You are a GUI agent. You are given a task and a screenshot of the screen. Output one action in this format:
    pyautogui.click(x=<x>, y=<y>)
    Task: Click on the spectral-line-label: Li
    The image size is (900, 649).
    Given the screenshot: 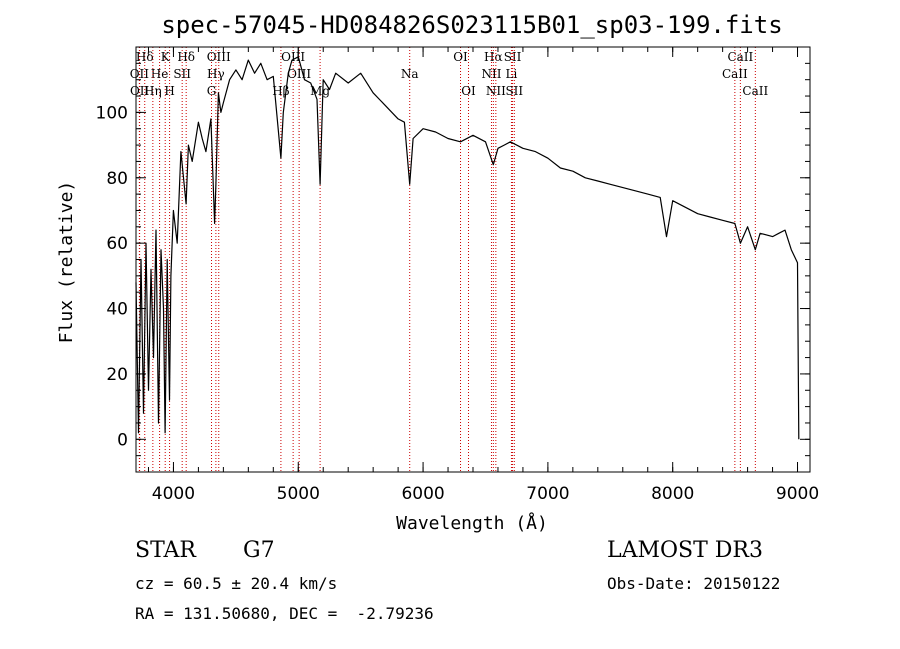 What is the action you would take?
    pyautogui.click(x=512, y=74)
    